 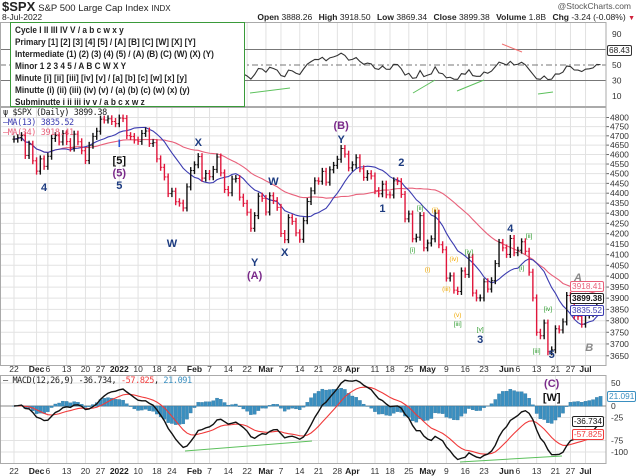 What do you see at coordinates (484, 471) in the screenshot?
I see `macd-x-axis-label: 23` at bounding box center [484, 471].